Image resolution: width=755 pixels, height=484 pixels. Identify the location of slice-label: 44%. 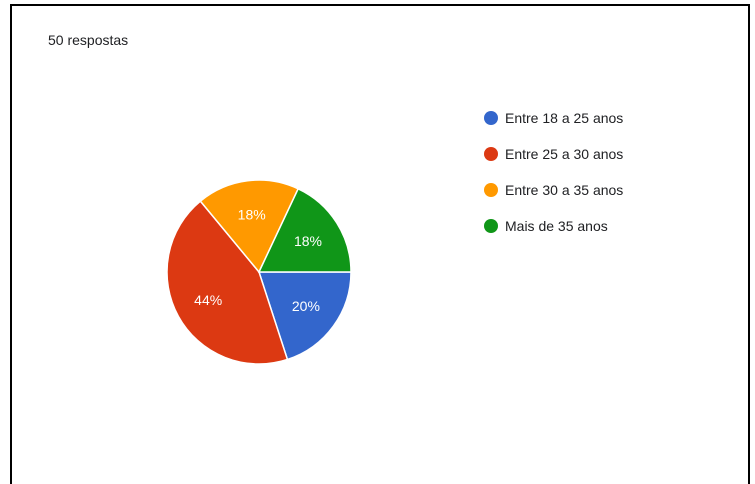
(208, 300).